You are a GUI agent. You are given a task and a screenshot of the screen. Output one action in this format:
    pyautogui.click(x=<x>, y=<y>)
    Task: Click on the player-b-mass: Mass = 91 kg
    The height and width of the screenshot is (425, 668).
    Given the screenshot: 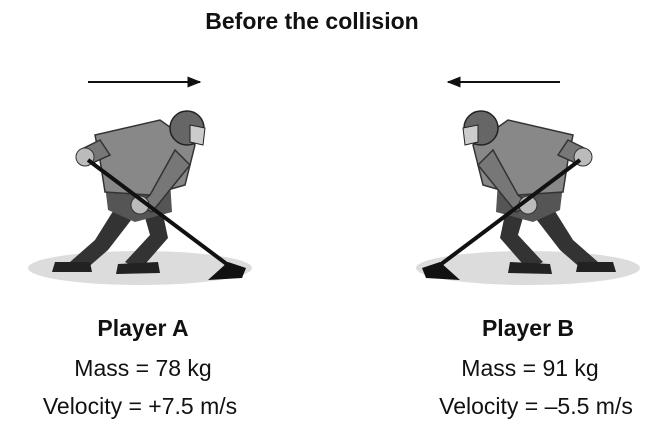 What is the action you would take?
    pyautogui.click(x=529, y=368)
    